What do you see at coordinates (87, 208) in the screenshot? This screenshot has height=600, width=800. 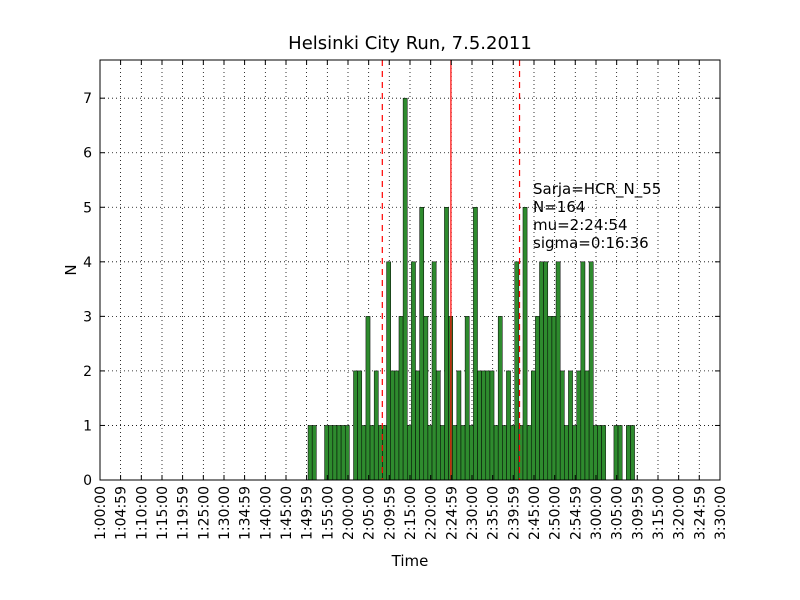 I see `y-tick-label: 5` at bounding box center [87, 208].